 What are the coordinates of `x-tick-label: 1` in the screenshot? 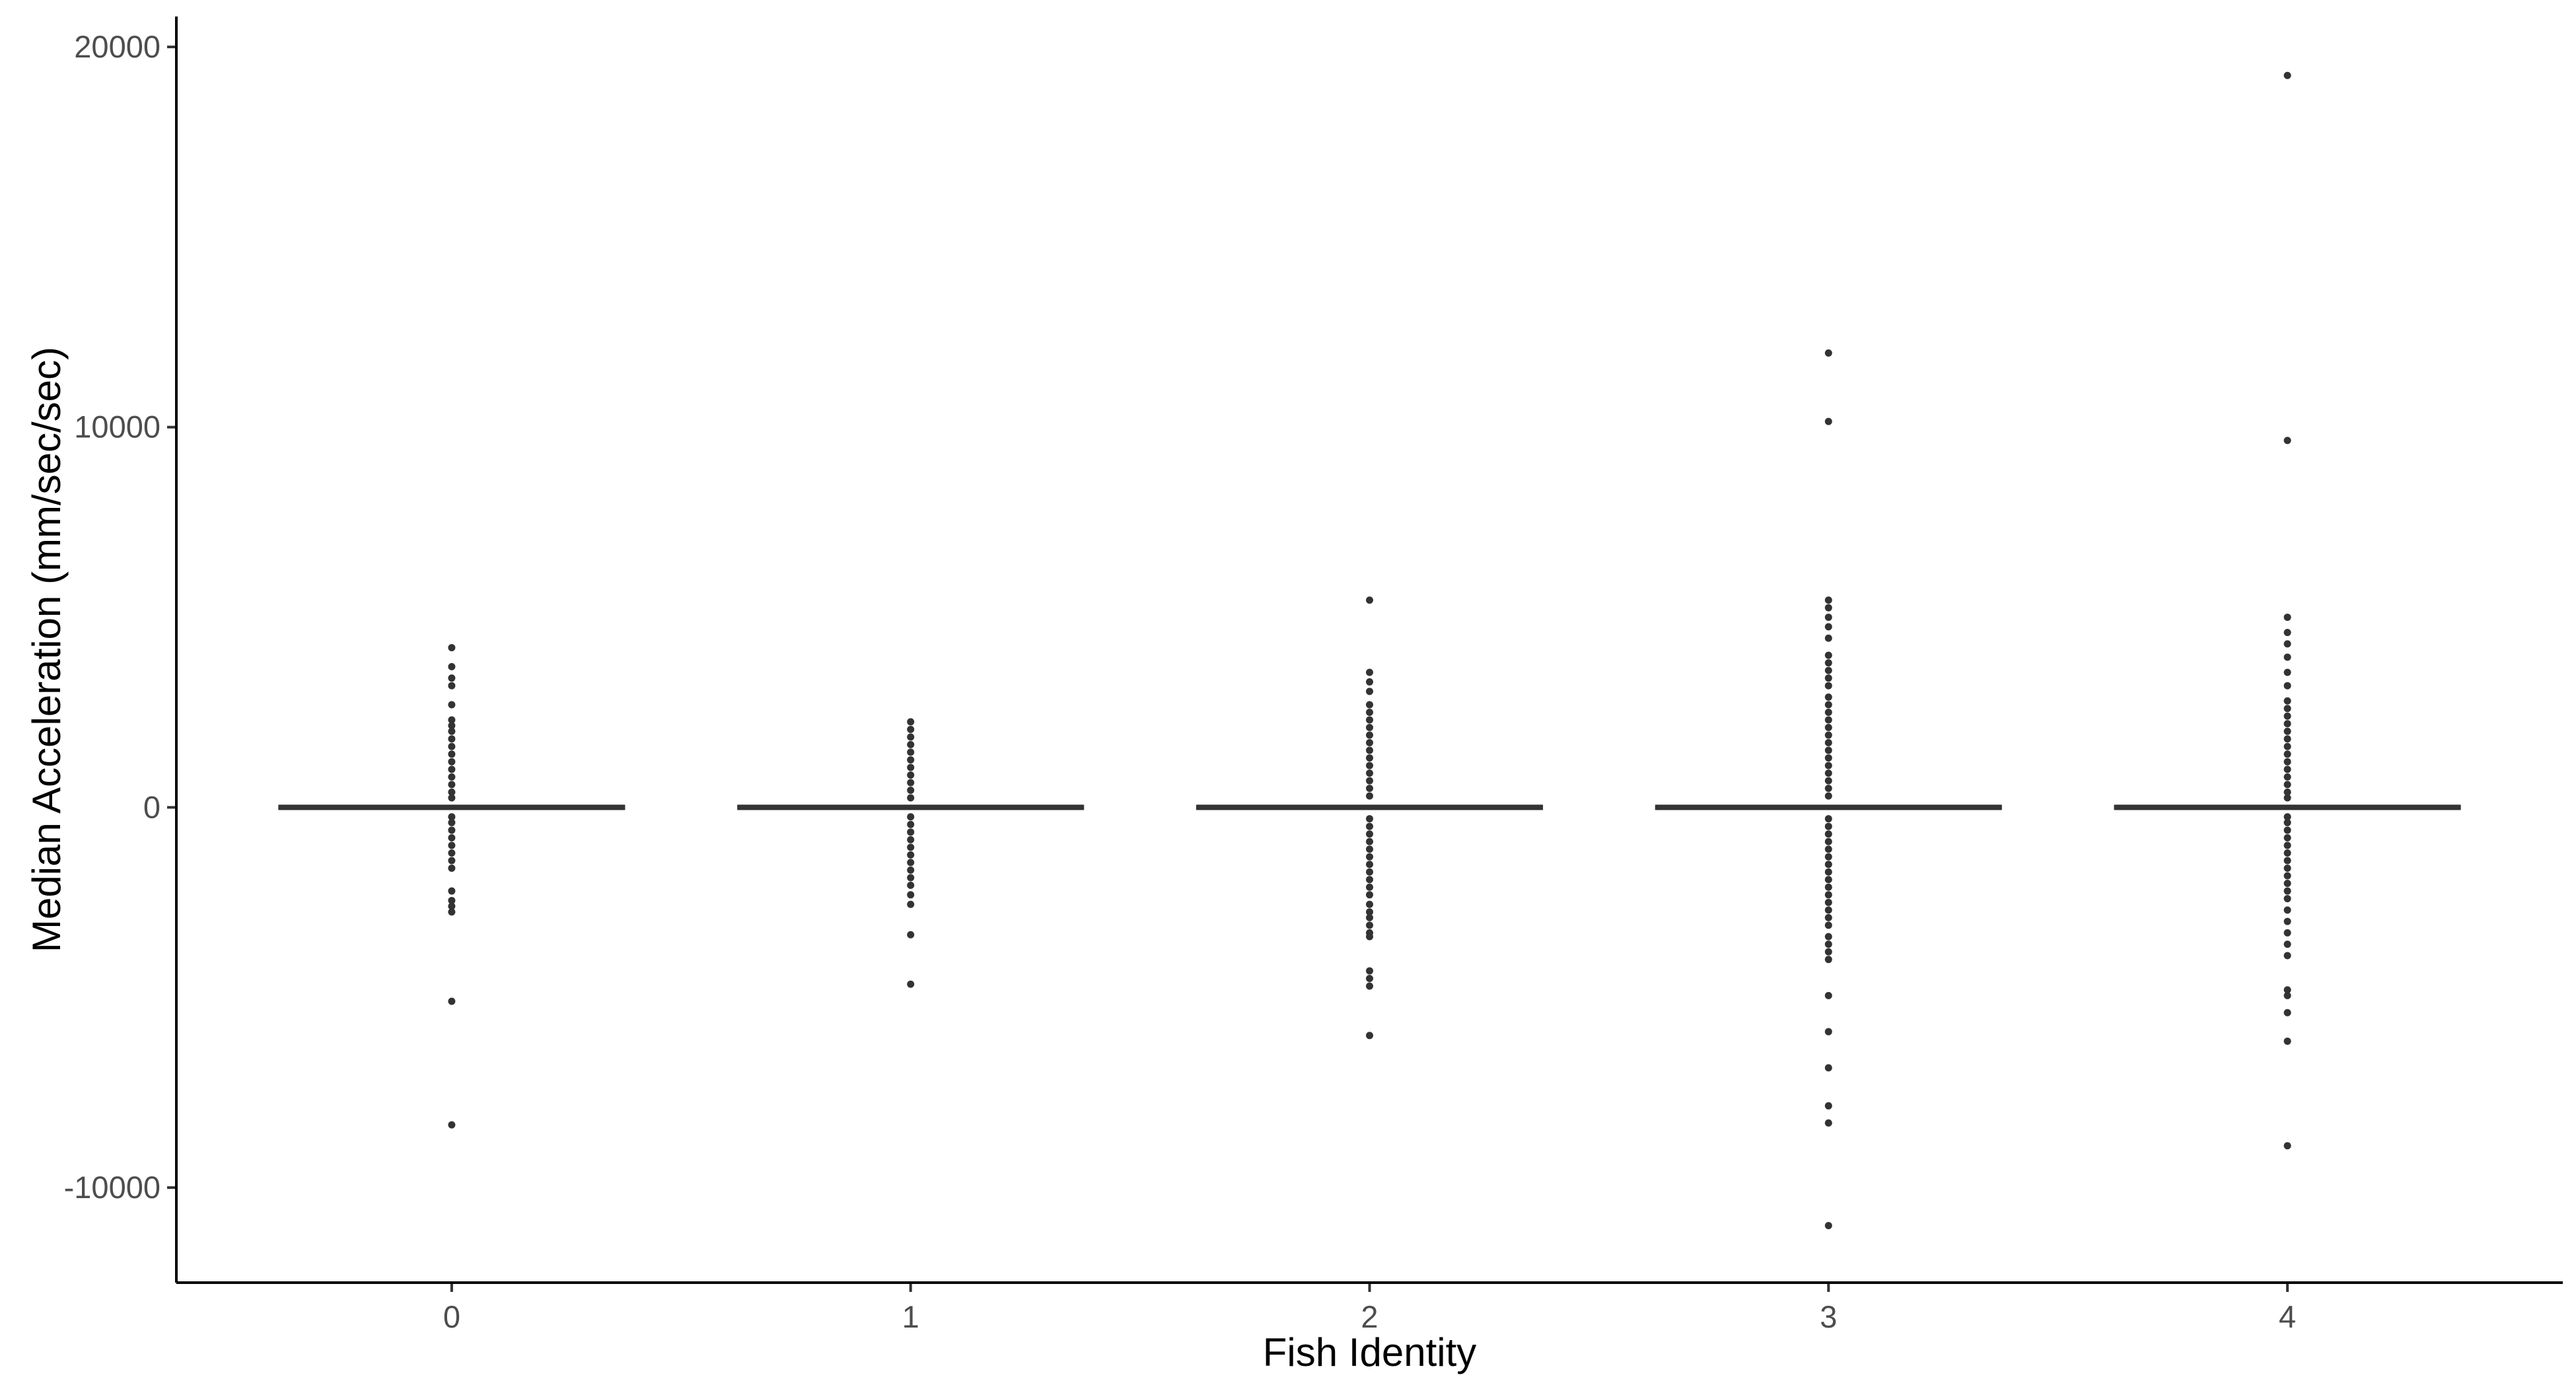 It's located at (911, 1316).